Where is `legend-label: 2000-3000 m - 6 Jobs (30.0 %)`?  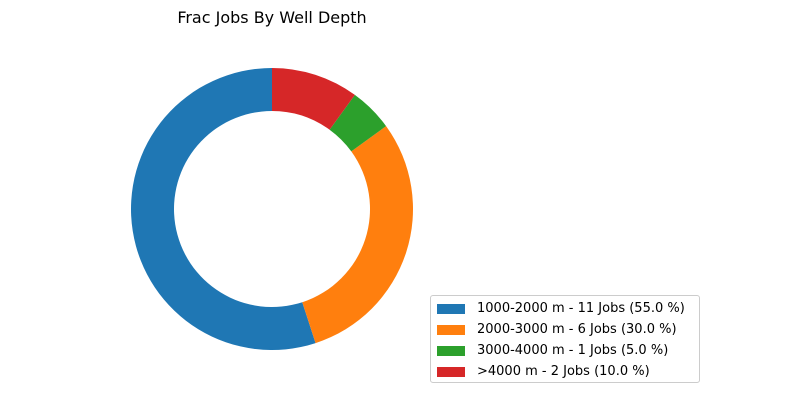
legend-label: 2000-3000 m - 6 Jobs (30.0 %) is located at coordinates (577, 329).